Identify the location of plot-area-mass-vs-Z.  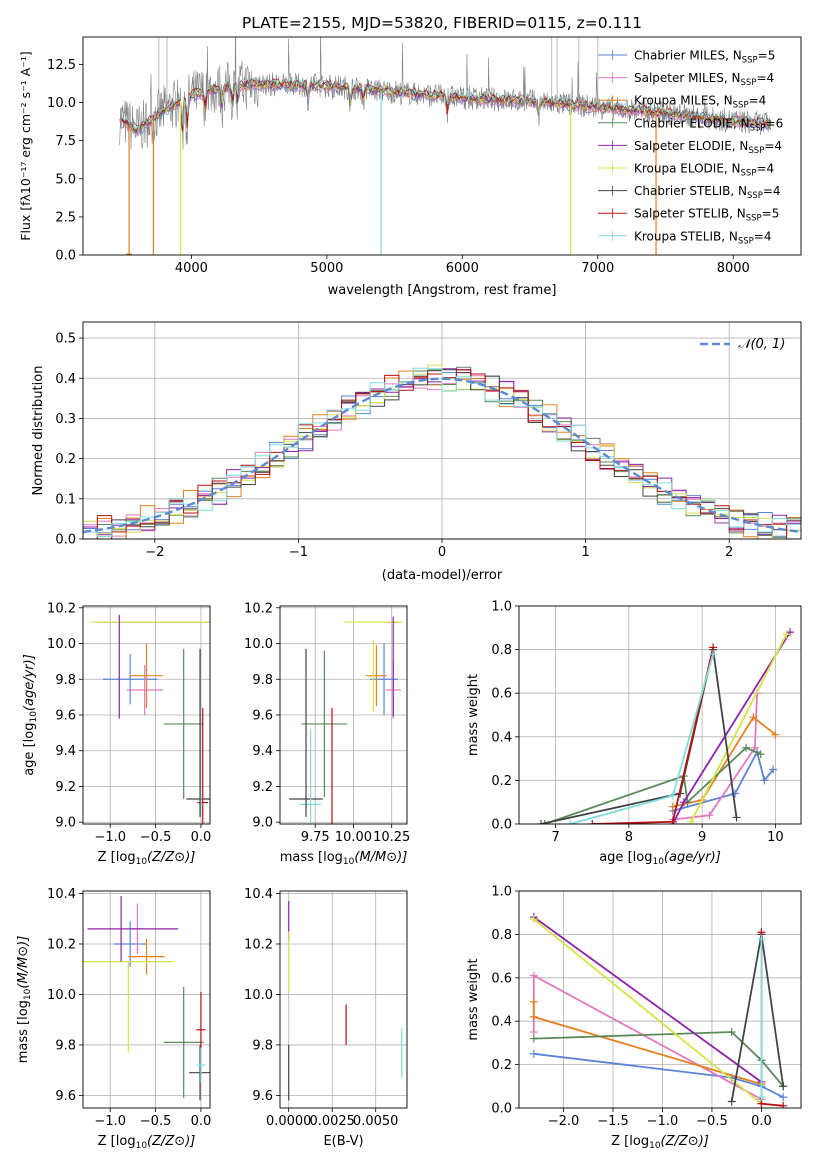
(146, 998).